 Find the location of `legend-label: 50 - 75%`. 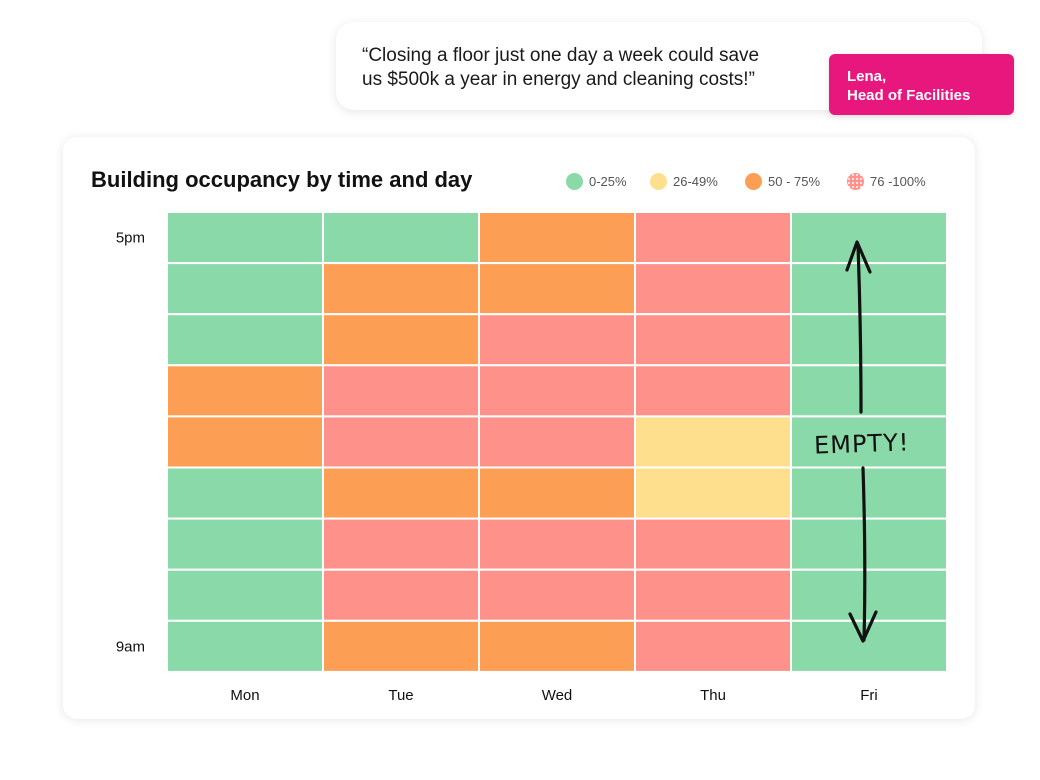

legend-label: 50 - 75% is located at coordinates (794, 181).